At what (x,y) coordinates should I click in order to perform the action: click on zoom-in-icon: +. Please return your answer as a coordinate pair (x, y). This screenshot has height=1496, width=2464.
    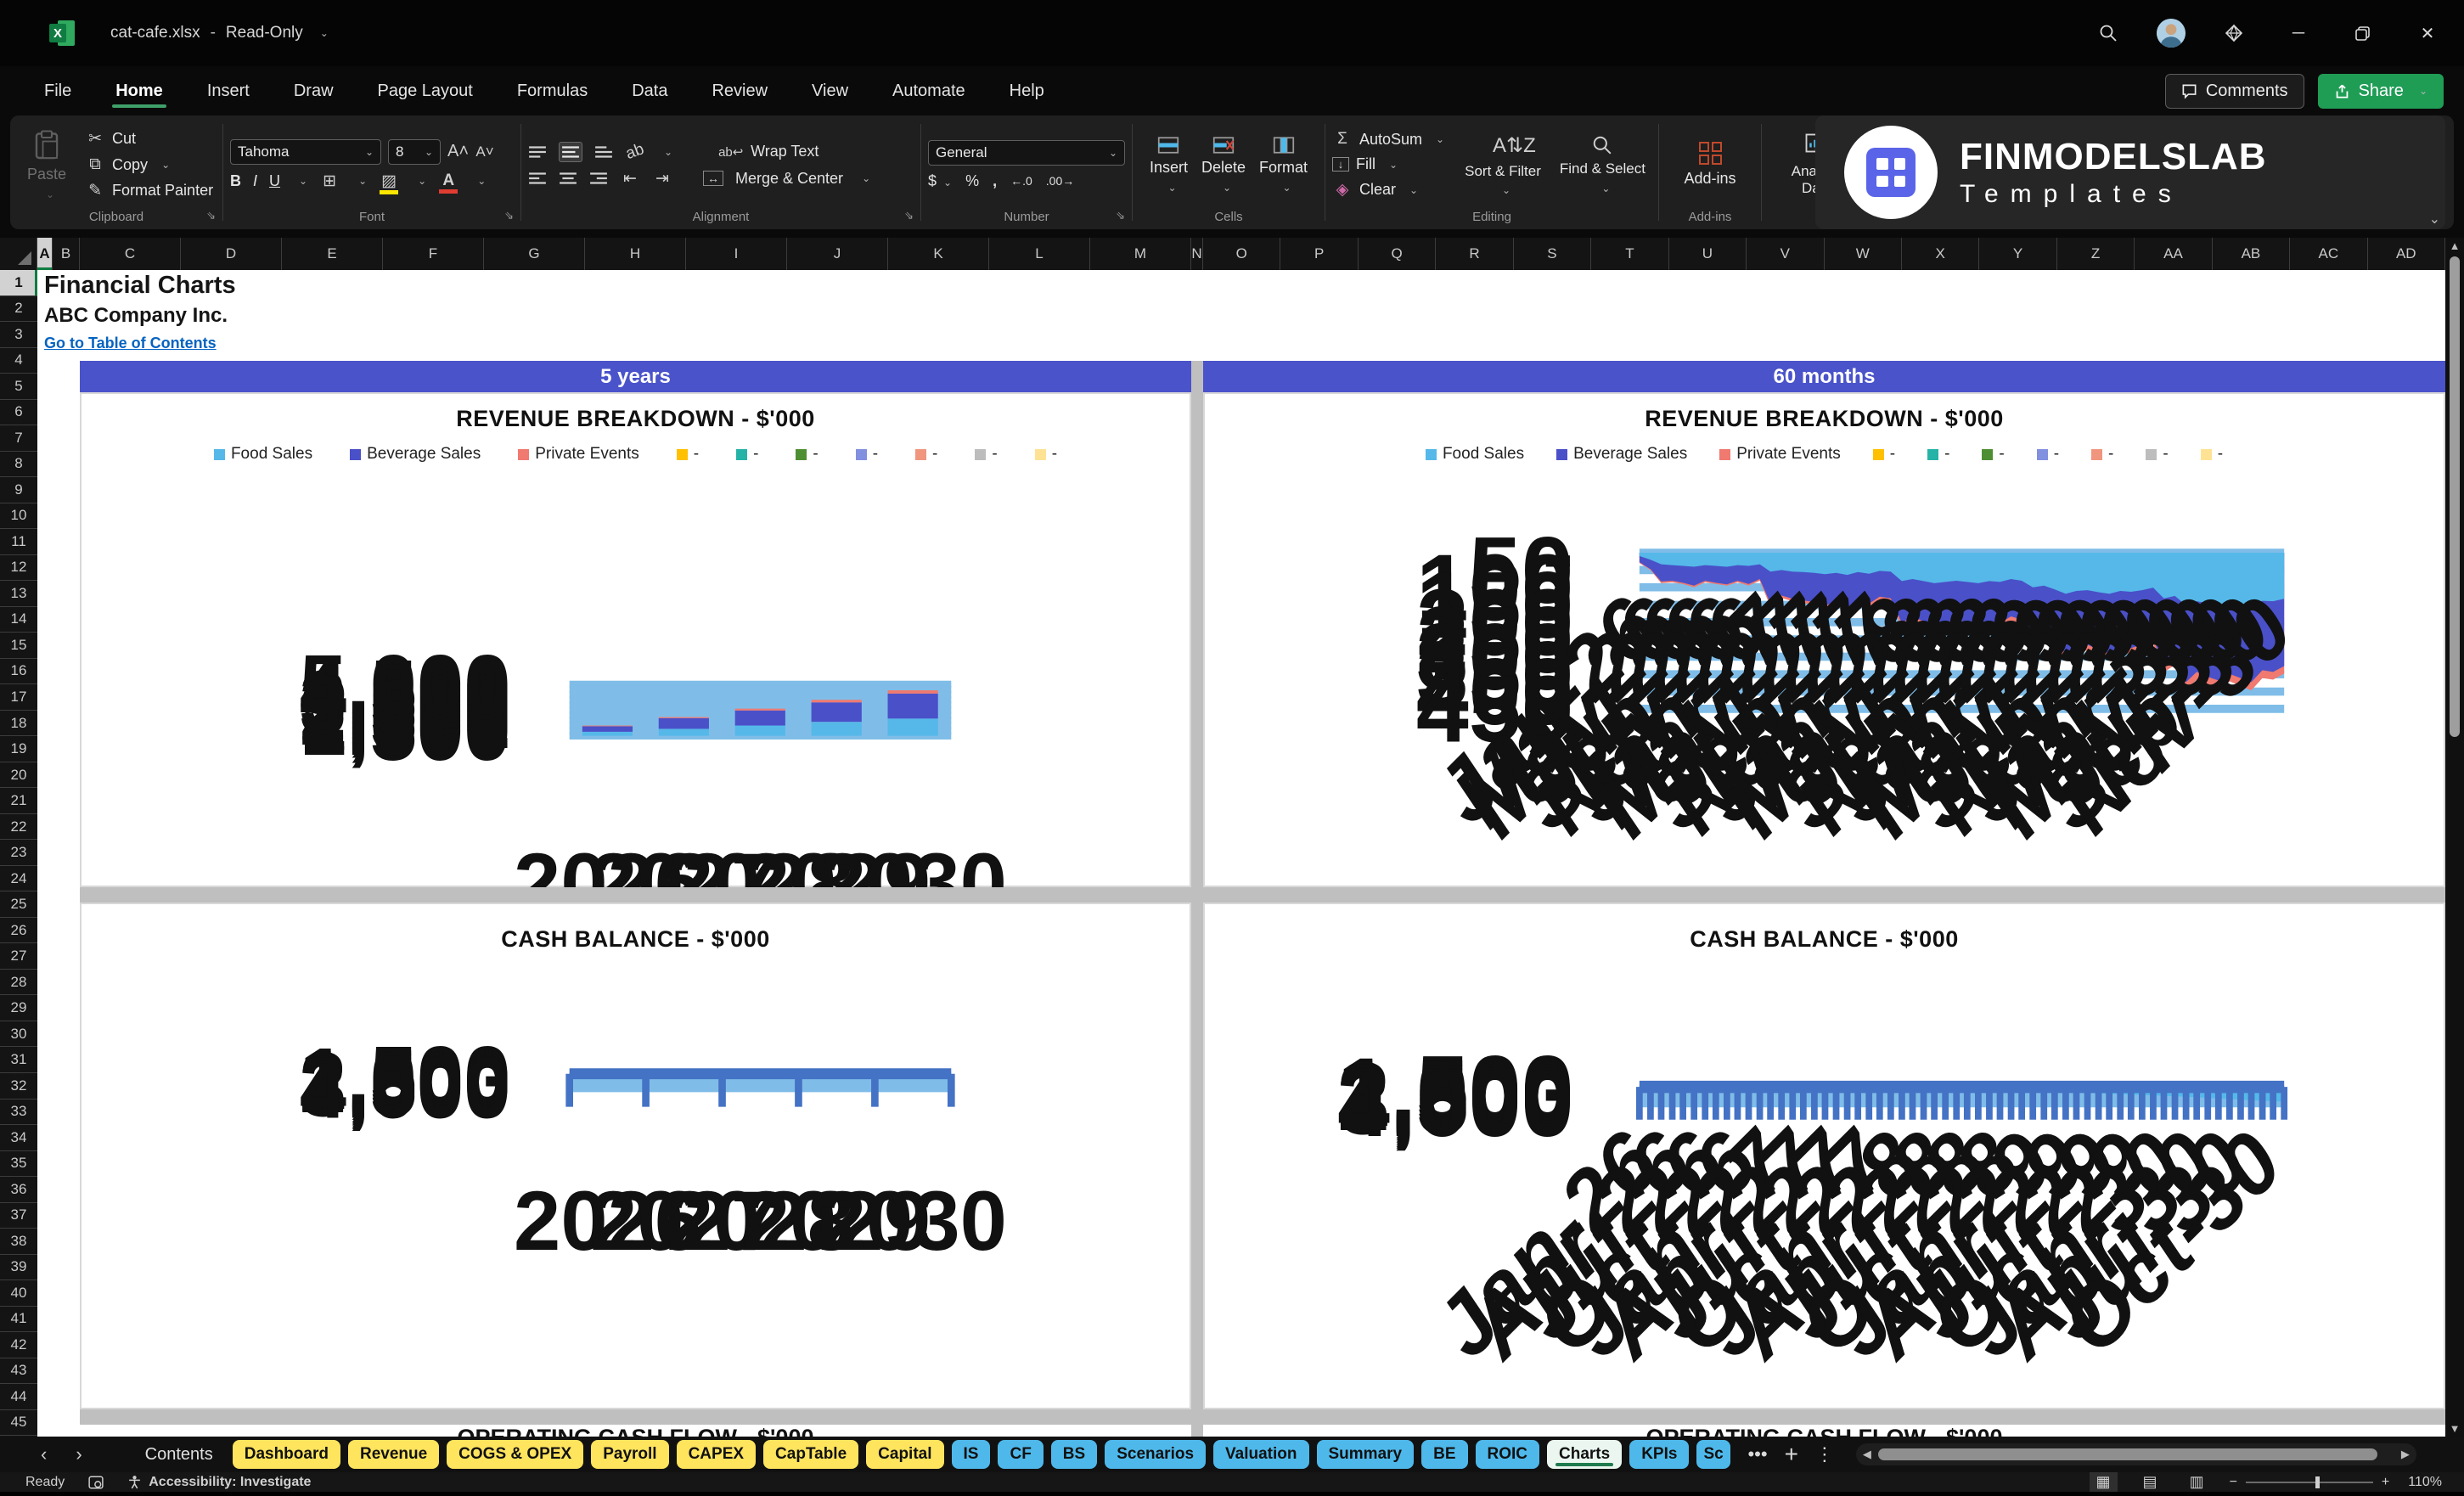
    Looking at the image, I should click on (2385, 1481).